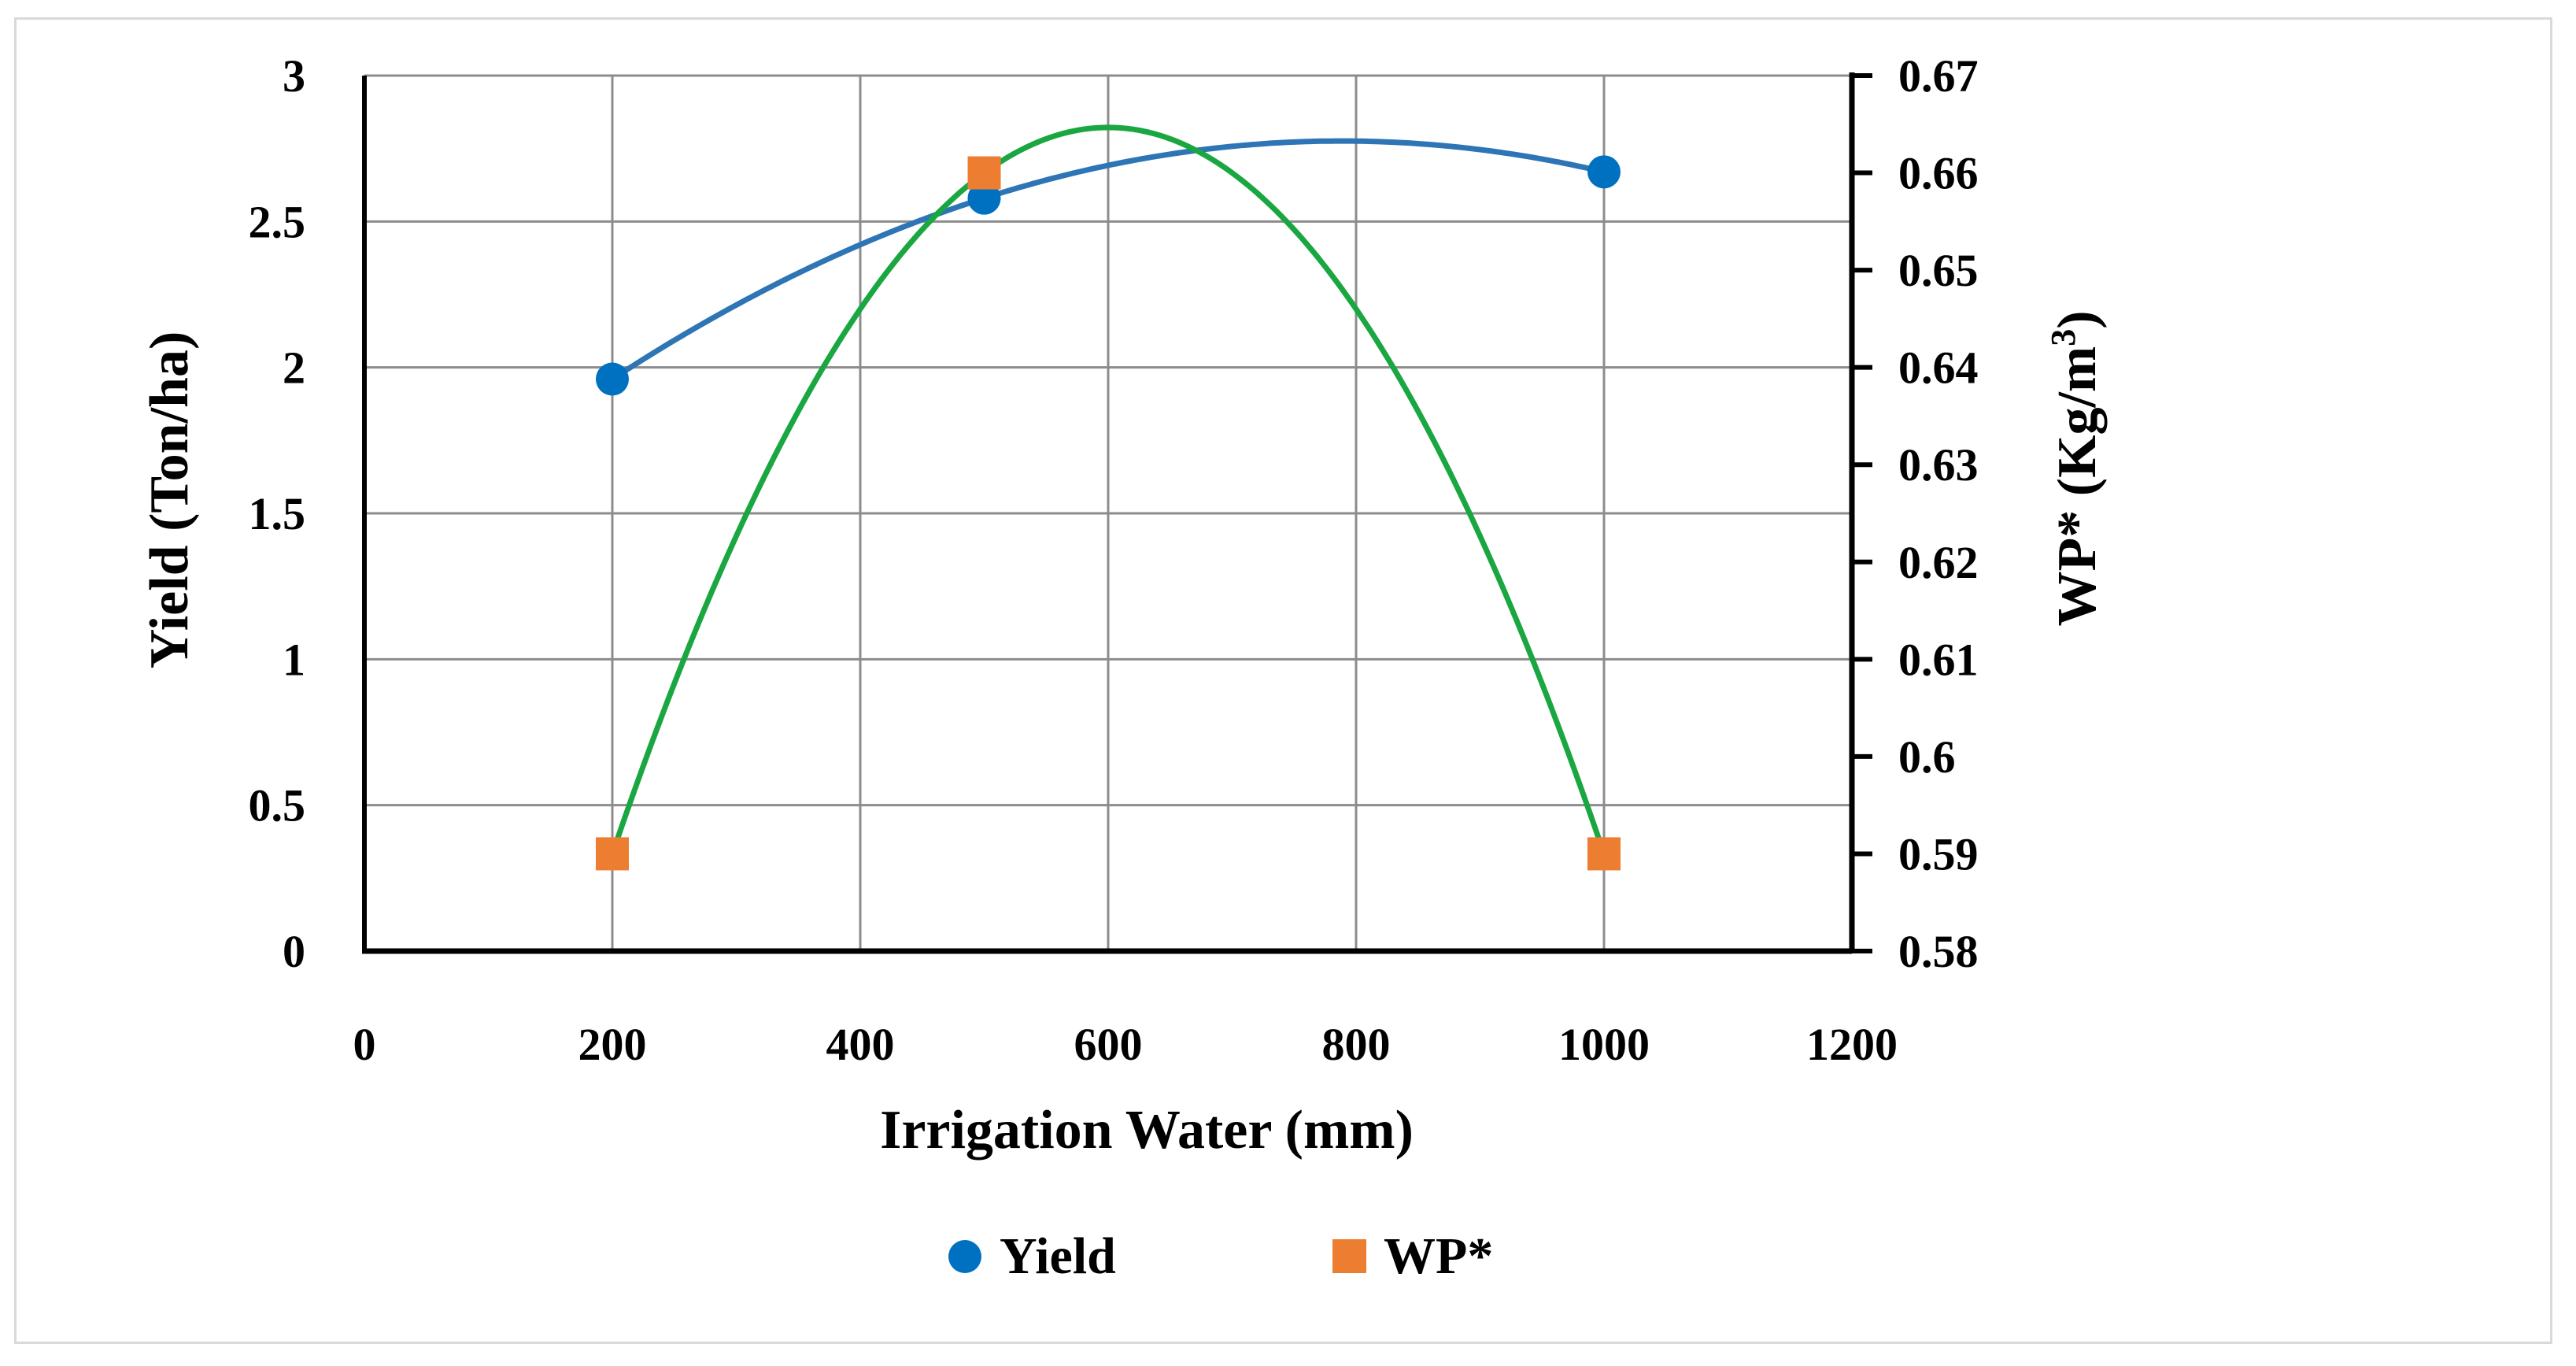 This screenshot has height=1366, width=2576. What do you see at coordinates (1927, 757) in the screenshot?
I see `right-y-tick-label-0.6: 0.6` at bounding box center [1927, 757].